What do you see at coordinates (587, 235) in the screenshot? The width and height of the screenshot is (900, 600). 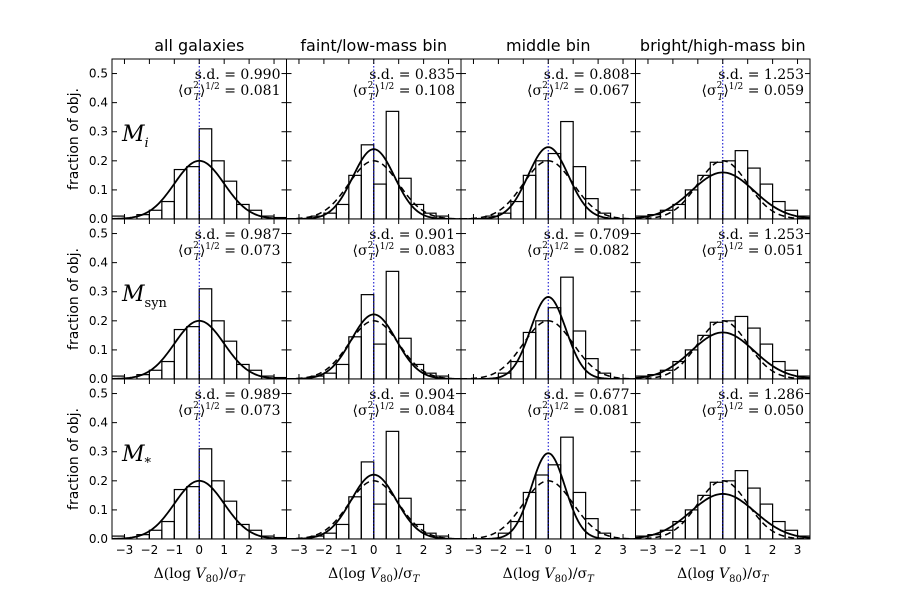 I see `stat-sd: s.d. = 0.709` at bounding box center [587, 235].